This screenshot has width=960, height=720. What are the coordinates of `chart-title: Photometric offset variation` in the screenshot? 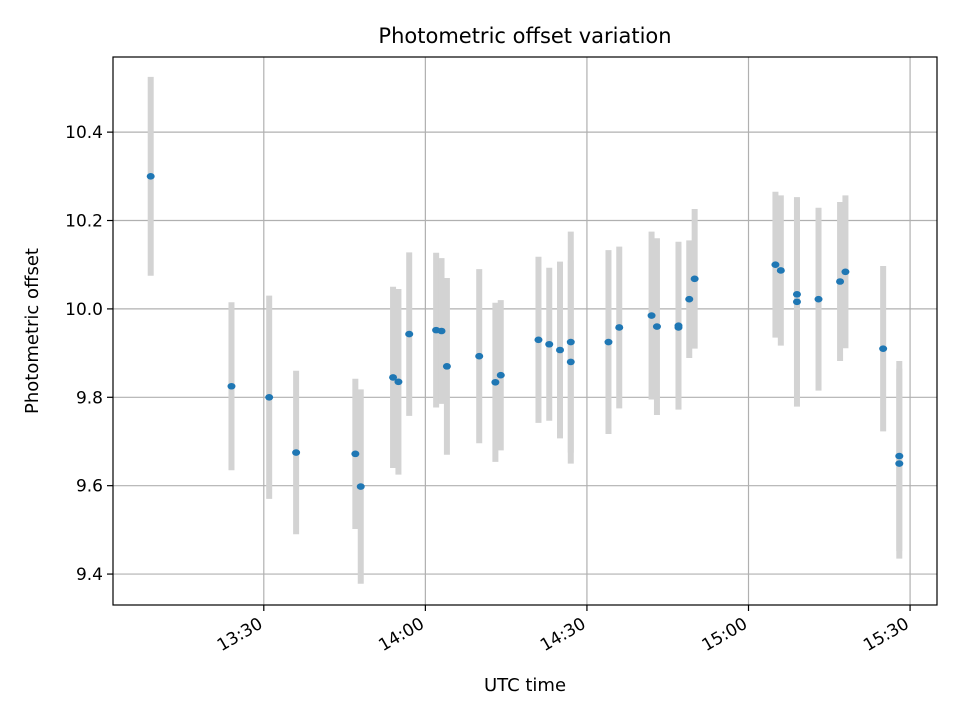 It's located at (524, 36).